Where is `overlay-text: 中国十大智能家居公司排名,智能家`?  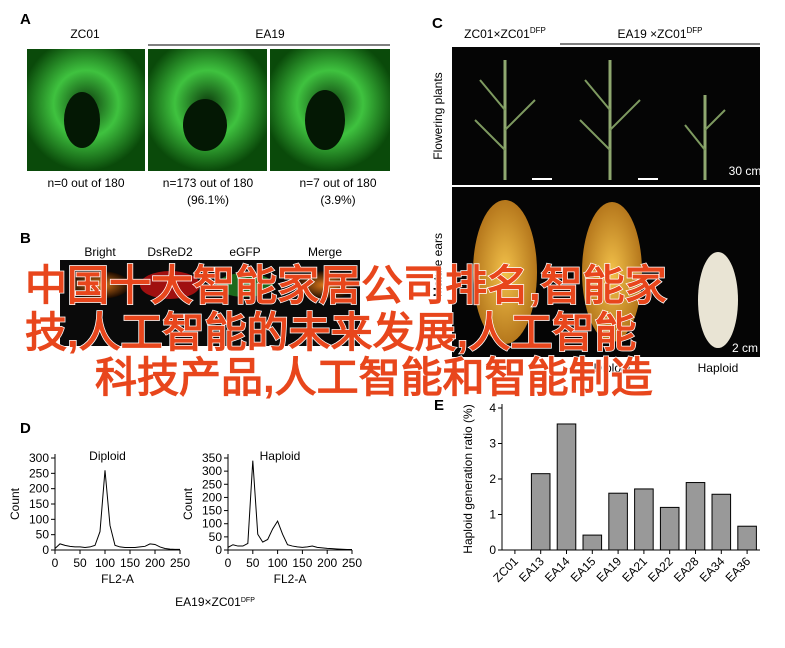 overlay-text: 中国十大智能家居公司排名,智能家 is located at coordinates (346, 285).